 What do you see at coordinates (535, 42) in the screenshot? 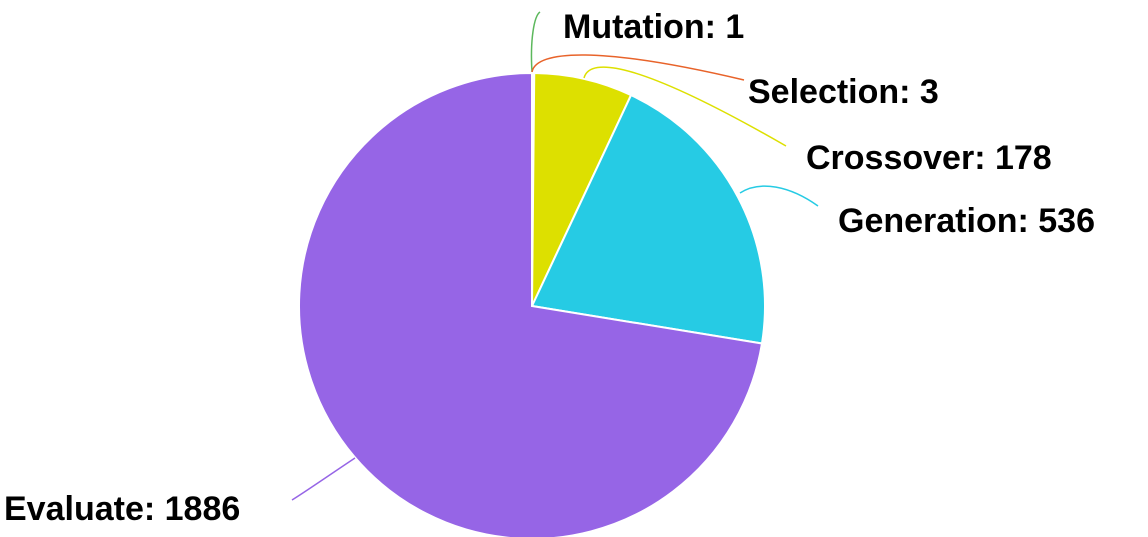
I see `leader-line-mutation` at bounding box center [535, 42].